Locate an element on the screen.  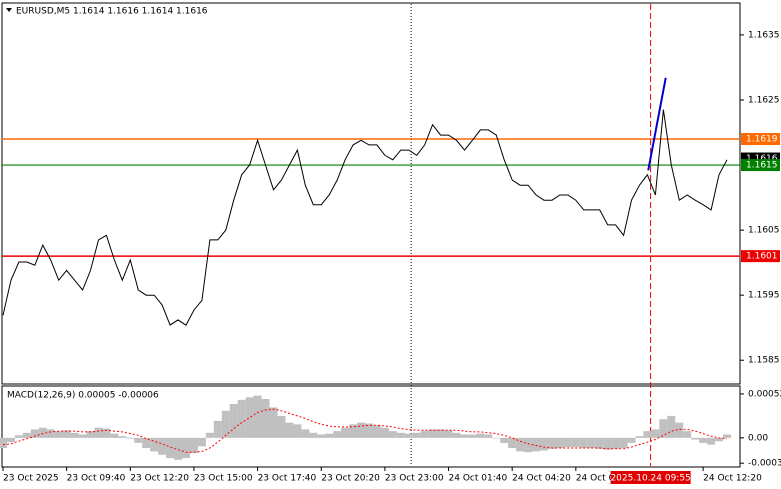
vline-label: 2025.10.24 09:55 is located at coordinates (650, 479).